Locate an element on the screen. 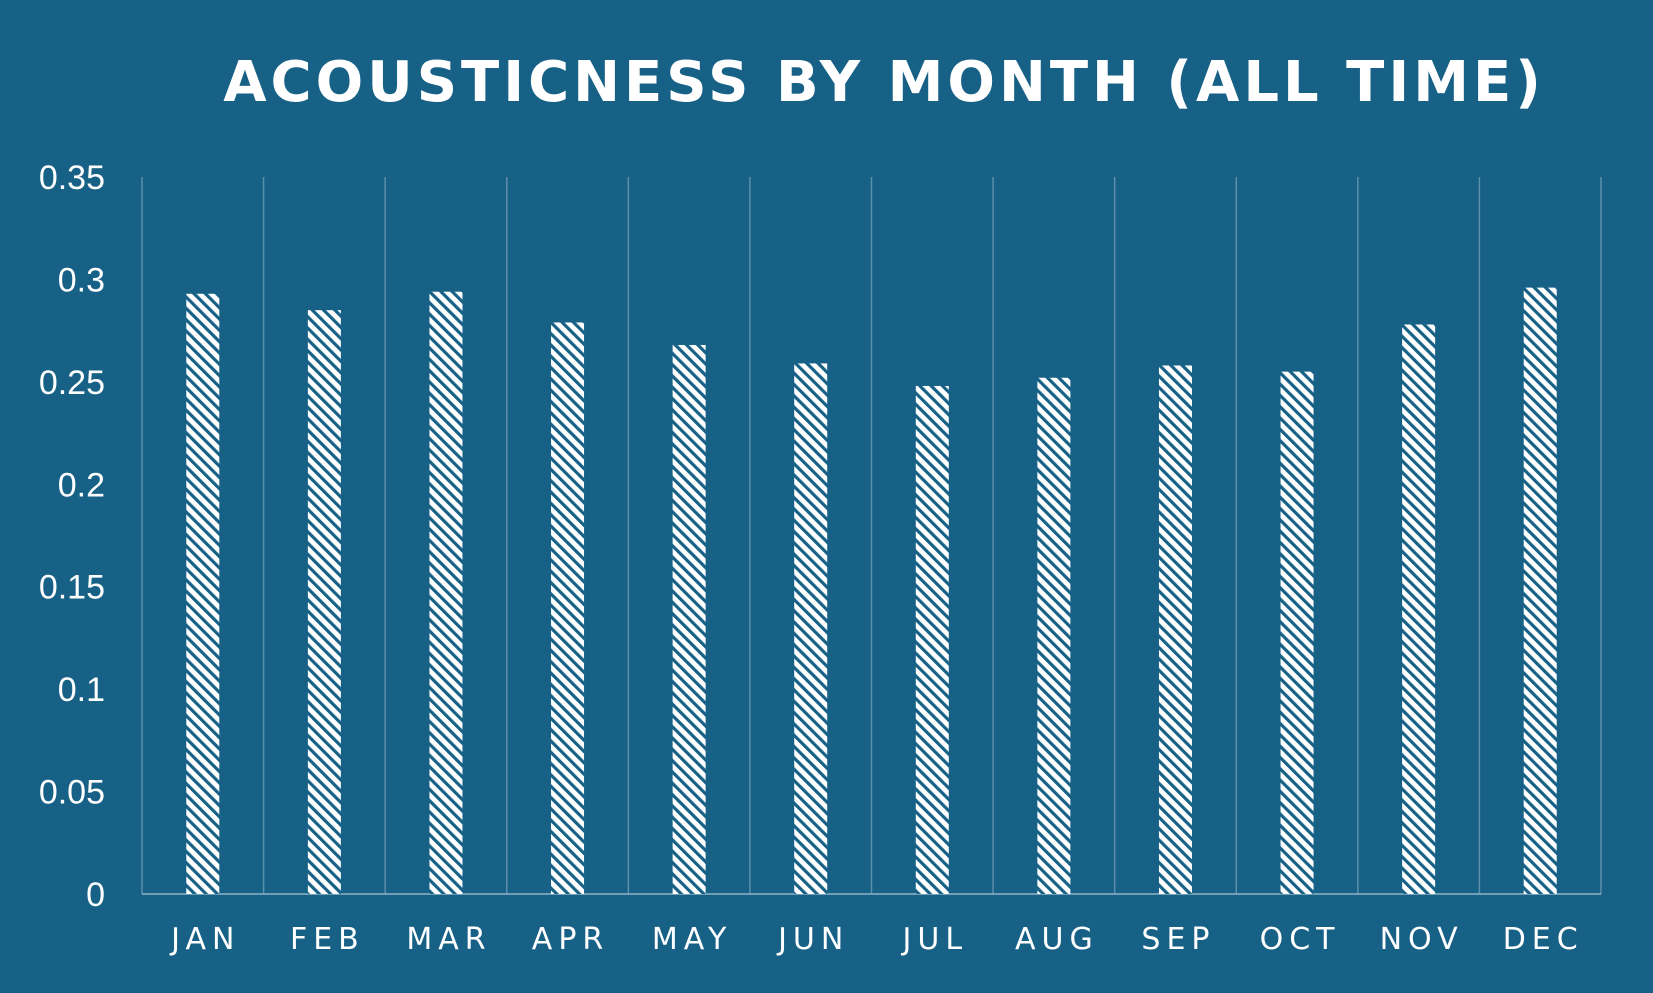 The image size is (1653, 993). y-tick-label: 0.35 is located at coordinates (72, 178).